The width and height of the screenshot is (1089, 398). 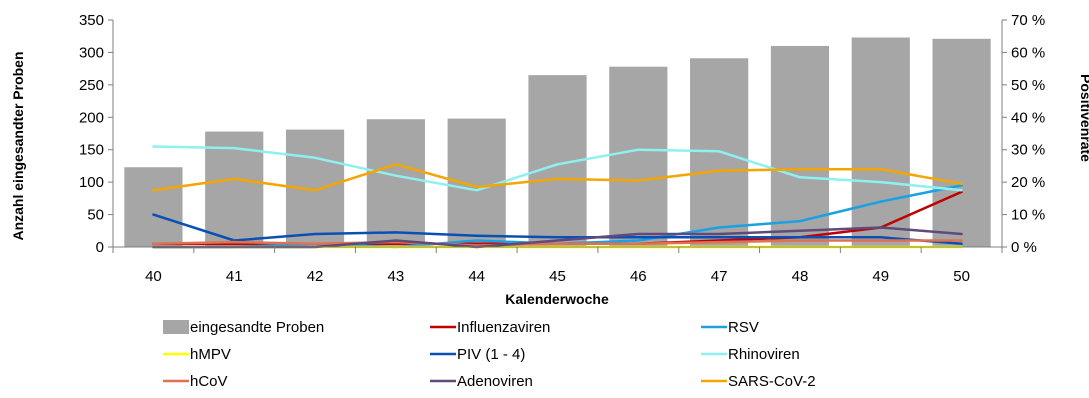 What do you see at coordinates (961, 276) in the screenshot?
I see `x-tick-label: 50` at bounding box center [961, 276].